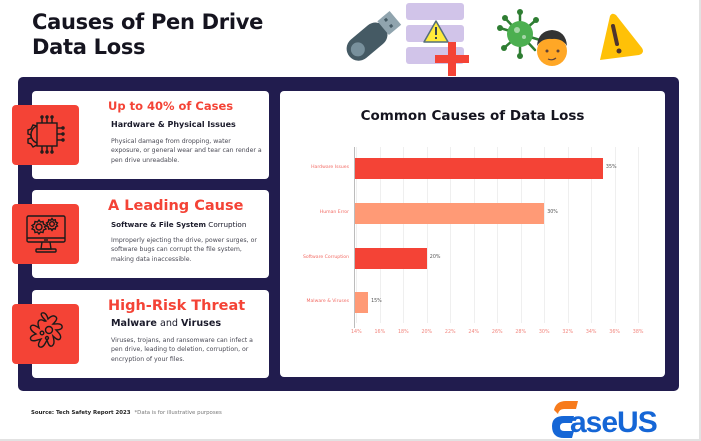 This screenshot has width=701, height=441. Describe the element at coordinates (435, 257) in the screenshot. I see `bar-value-label: 20%` at that location.